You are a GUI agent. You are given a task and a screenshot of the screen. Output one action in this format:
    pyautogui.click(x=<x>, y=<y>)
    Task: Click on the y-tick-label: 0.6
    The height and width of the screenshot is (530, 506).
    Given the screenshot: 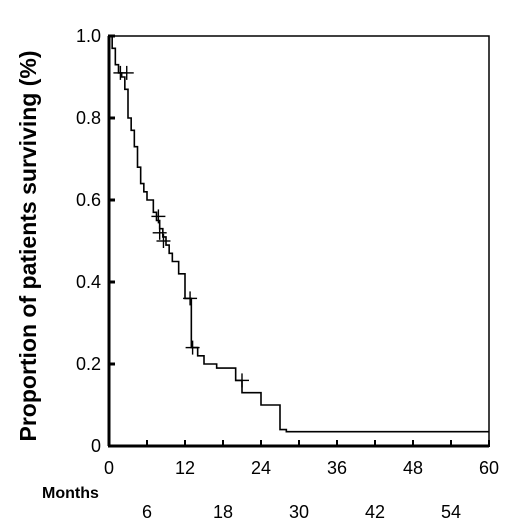 What is the action you would take?
    pyautogui.click(x=88, y=200)
    